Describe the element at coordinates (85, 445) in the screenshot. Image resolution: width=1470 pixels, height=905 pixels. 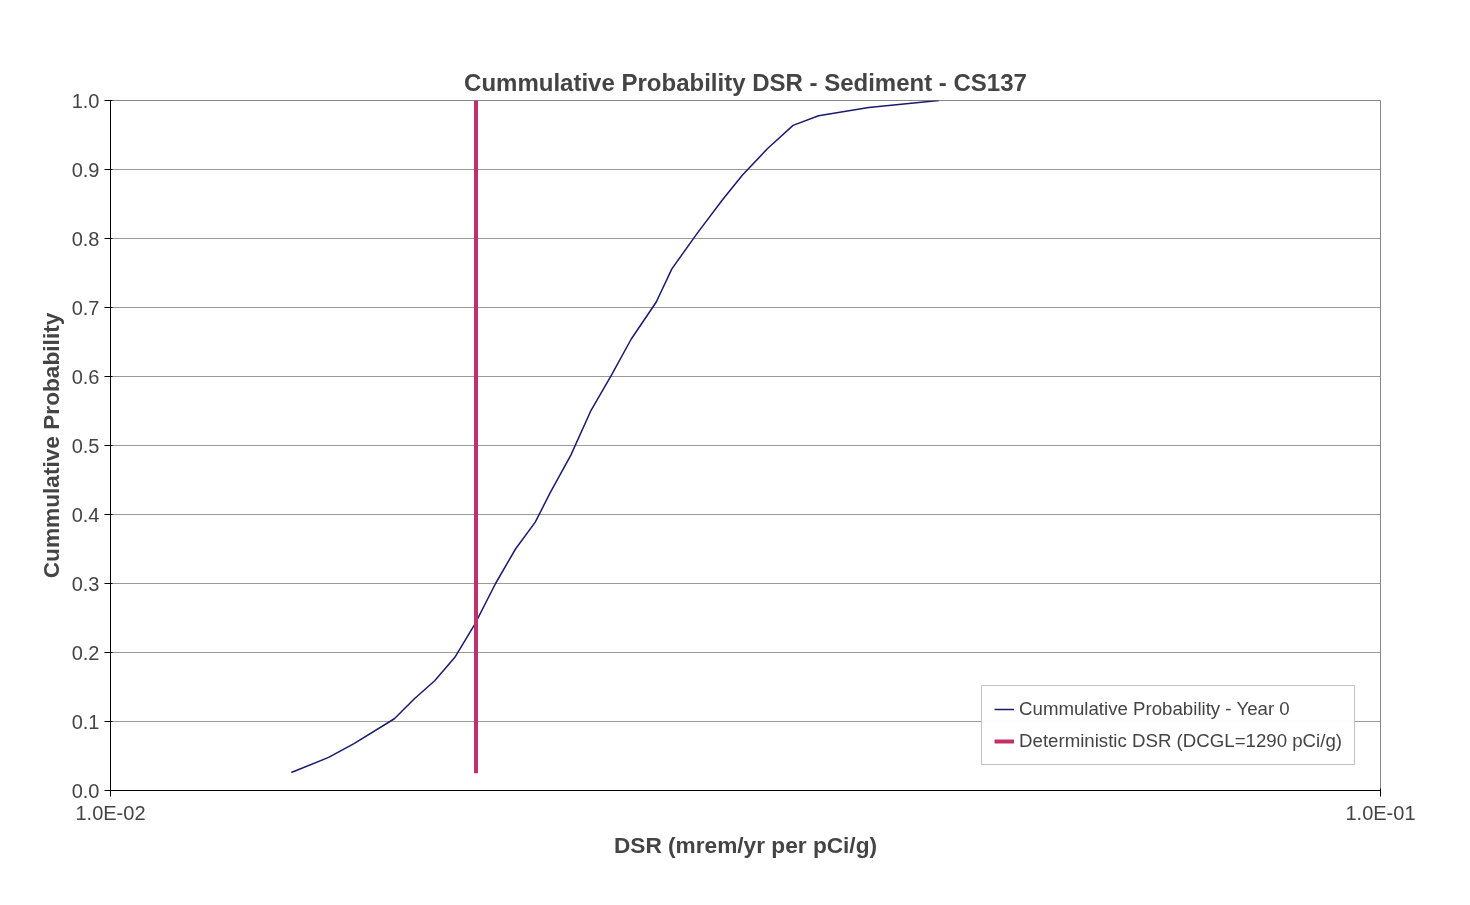
I see `y-tick-label: 0.5` at that location.